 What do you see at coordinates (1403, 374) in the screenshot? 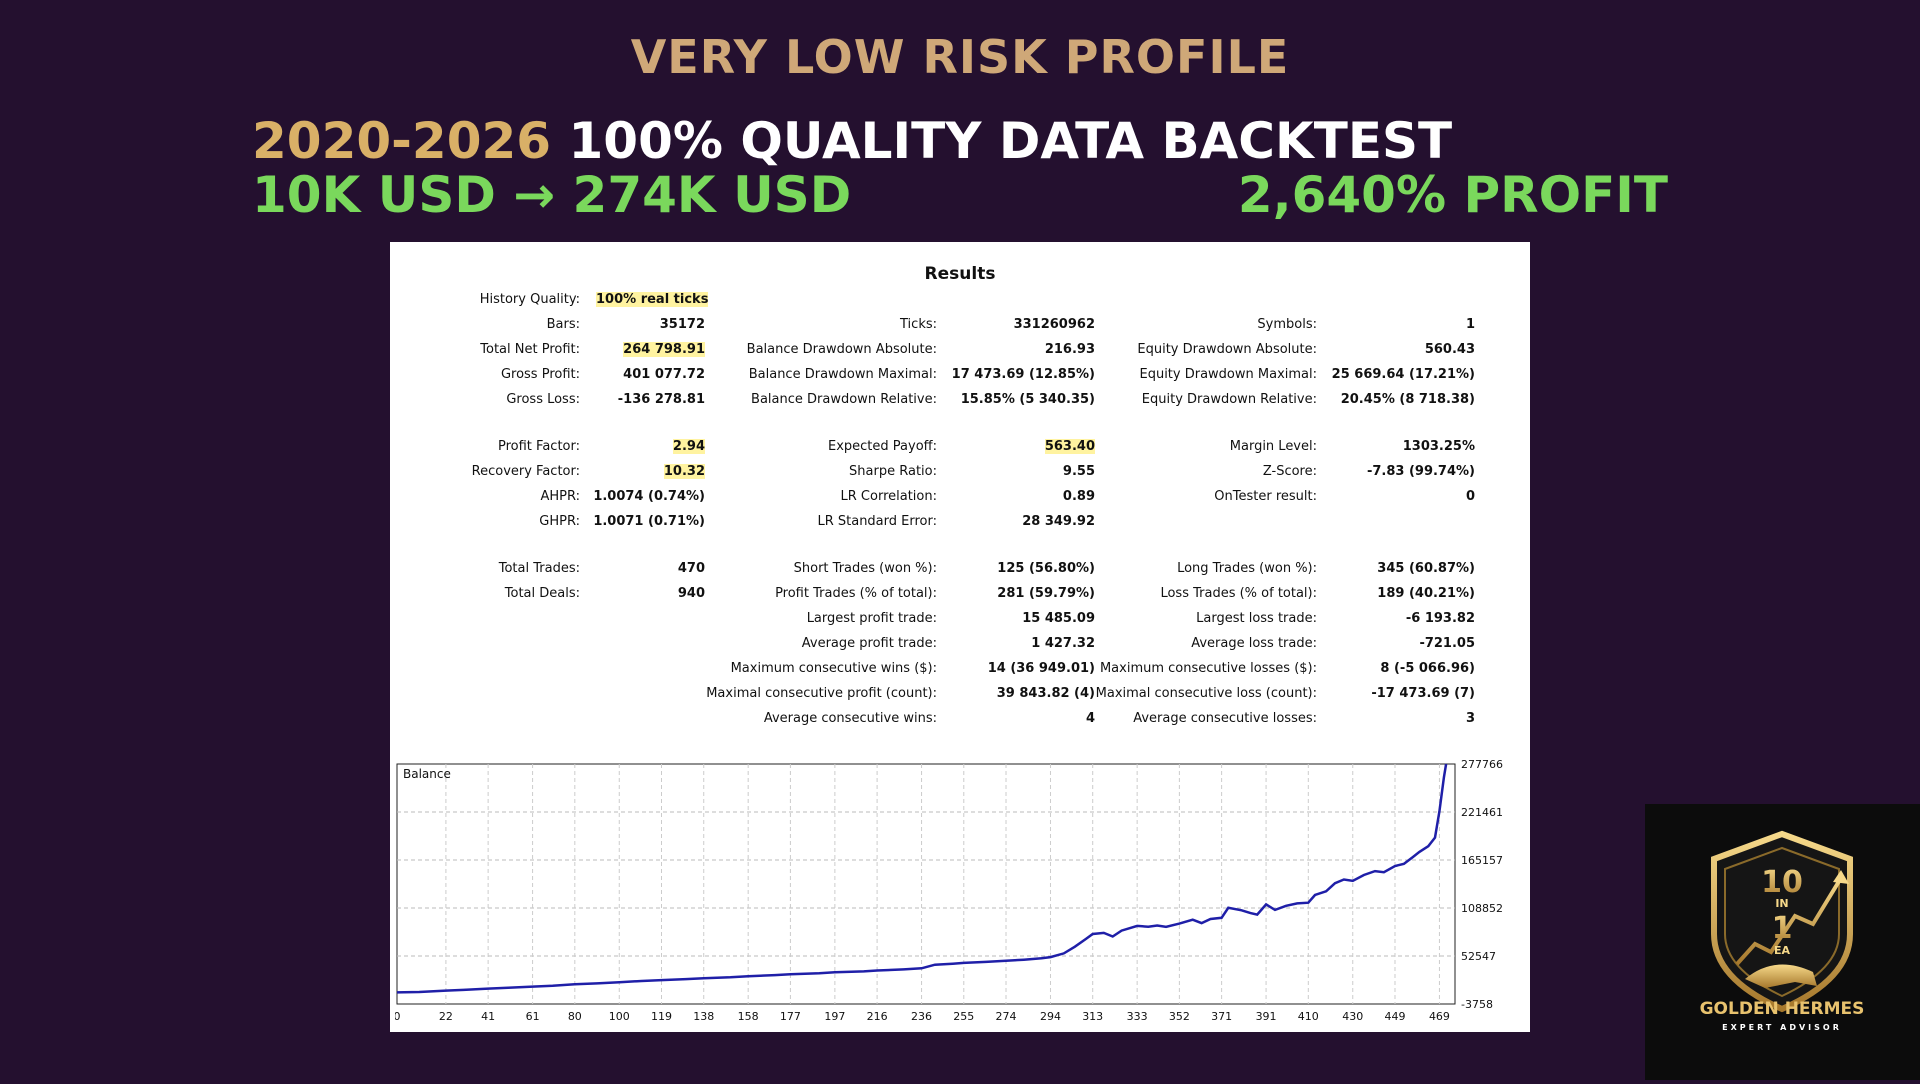
I see `stat-value: 25 669.64 (17.21%)` at bounding box center [1403, 374].